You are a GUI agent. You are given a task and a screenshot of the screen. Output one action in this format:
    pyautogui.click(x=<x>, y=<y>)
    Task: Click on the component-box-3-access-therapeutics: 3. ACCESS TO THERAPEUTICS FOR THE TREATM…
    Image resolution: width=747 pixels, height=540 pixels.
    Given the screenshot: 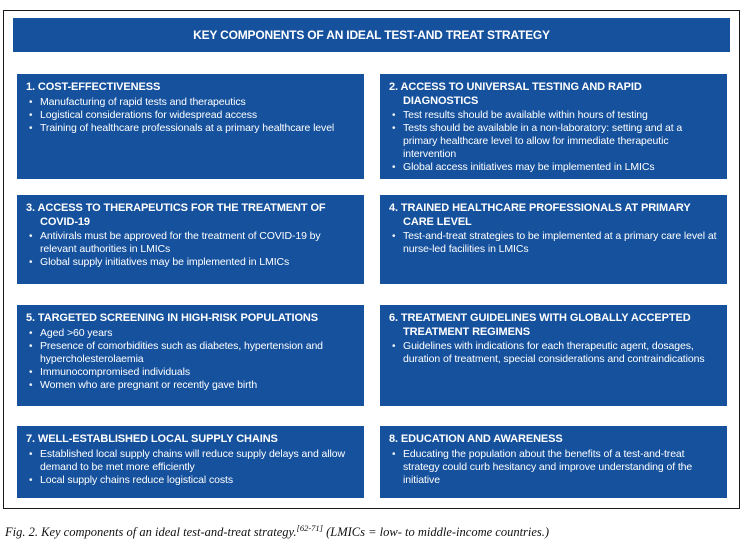 What is the action you would take?
    pyautogui.click(x=190, y=239)
    